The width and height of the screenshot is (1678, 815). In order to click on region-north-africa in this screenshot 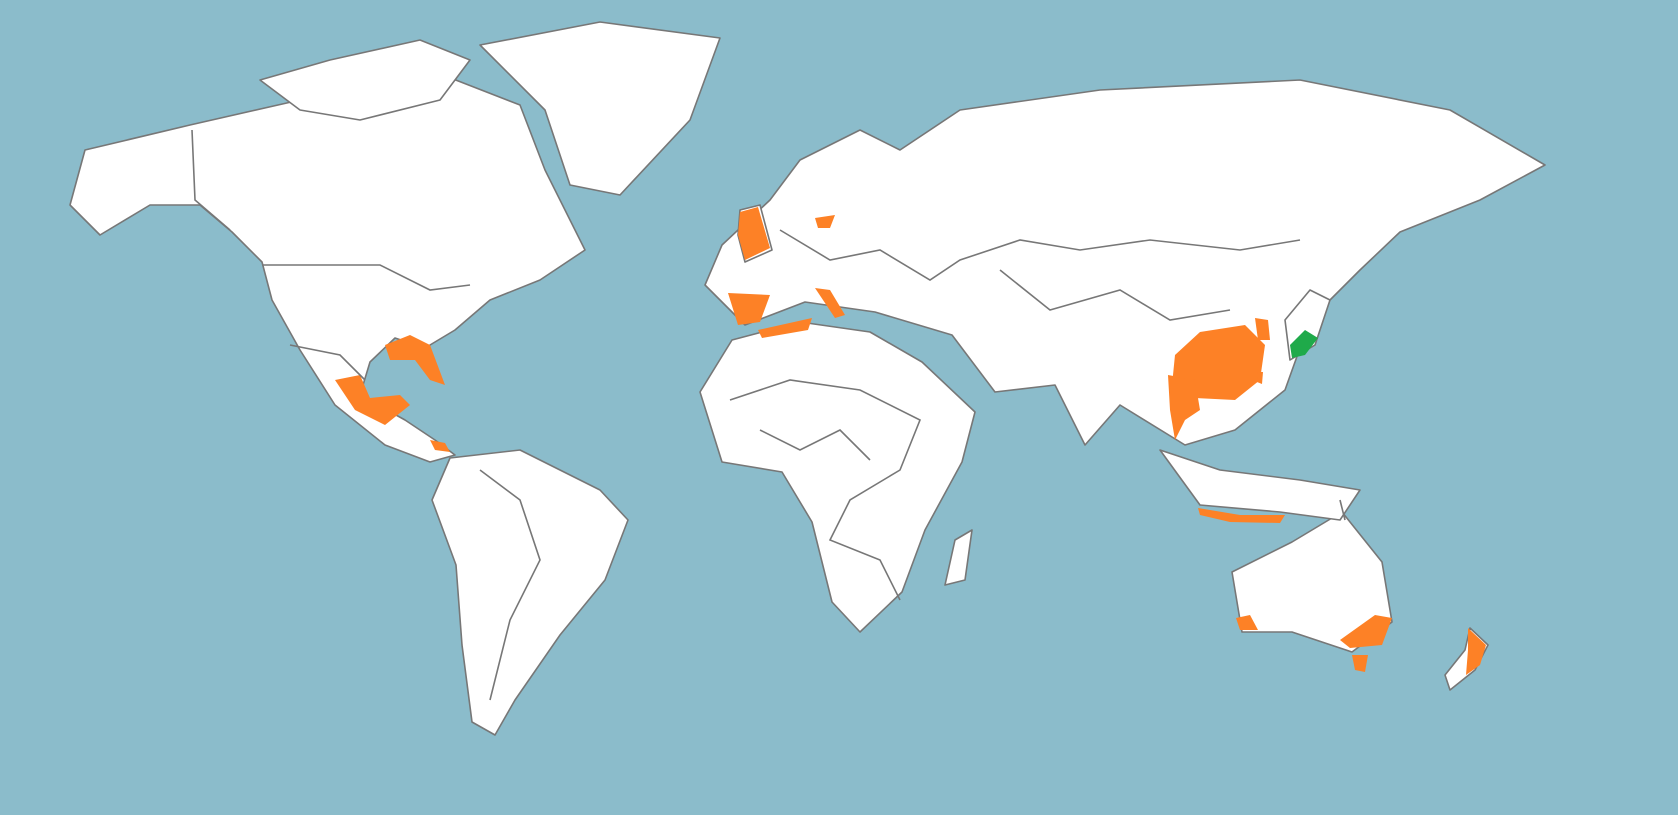, I will do `click(785, 328)`.